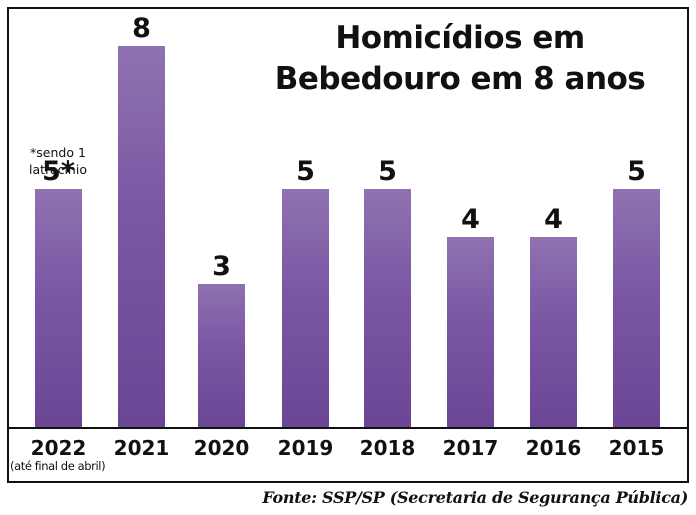 Image resolution: width=696 pixels, height=515 pixels. What do you see at coordinates (58, 448) in the screenshot?
I see `x-label-2022: 2022` at bounding box center [58, 448].